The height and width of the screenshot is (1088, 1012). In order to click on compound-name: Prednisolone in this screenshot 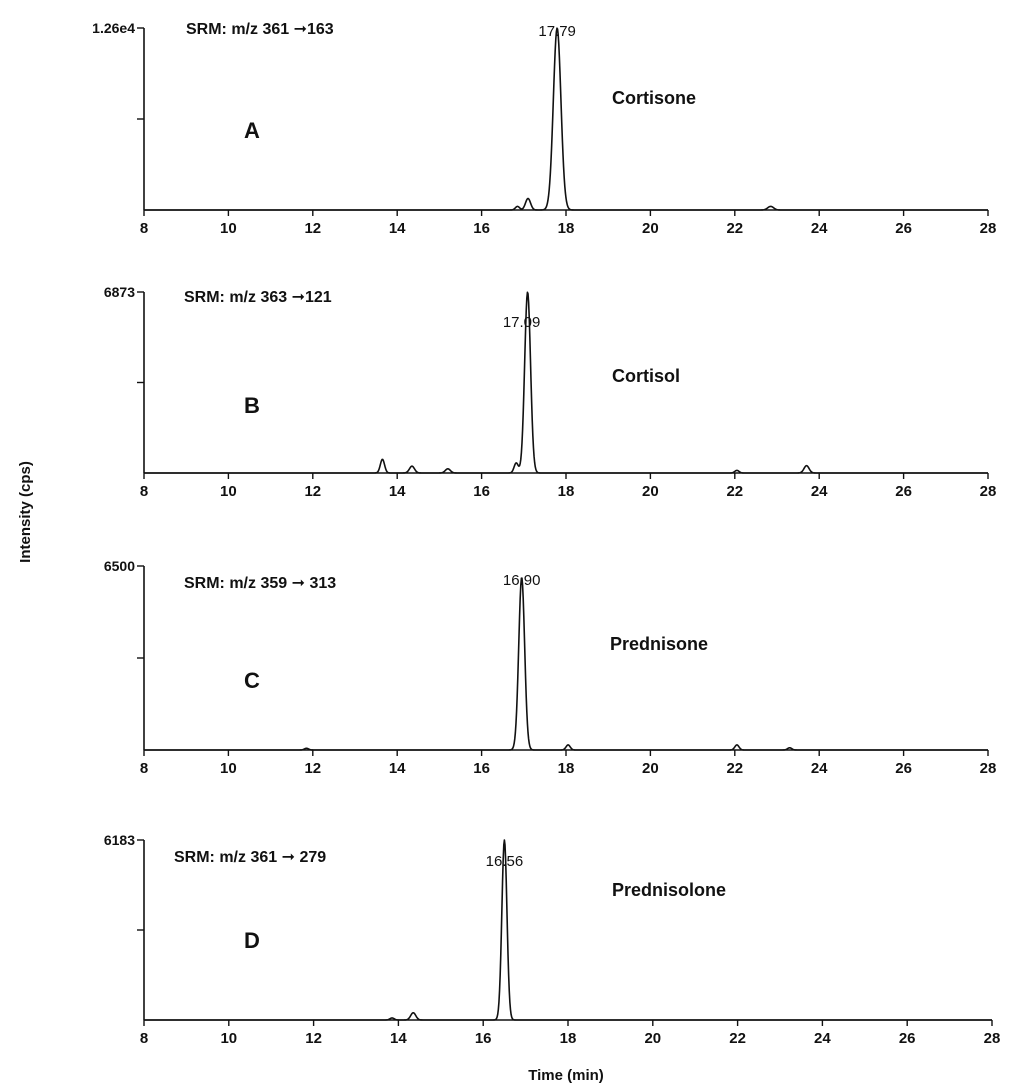, I will do `click(669, 890)`.